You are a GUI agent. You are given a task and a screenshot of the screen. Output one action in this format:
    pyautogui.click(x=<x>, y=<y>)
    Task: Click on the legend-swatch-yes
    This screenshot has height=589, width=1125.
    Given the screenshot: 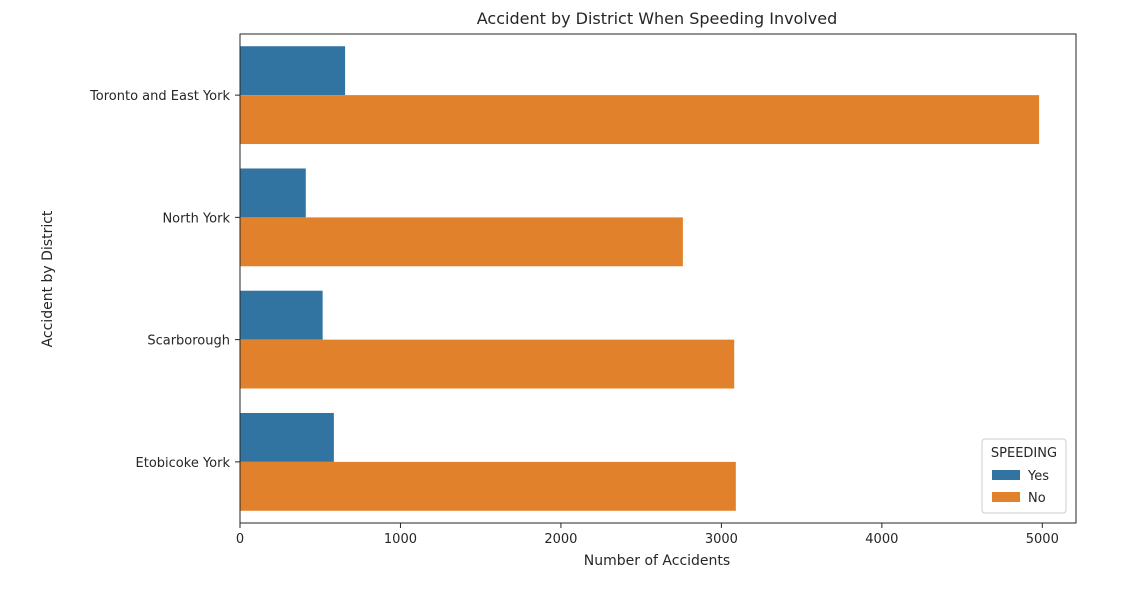 What is the action you would take?
    pyautogui.click(x=1006, y=475)
    